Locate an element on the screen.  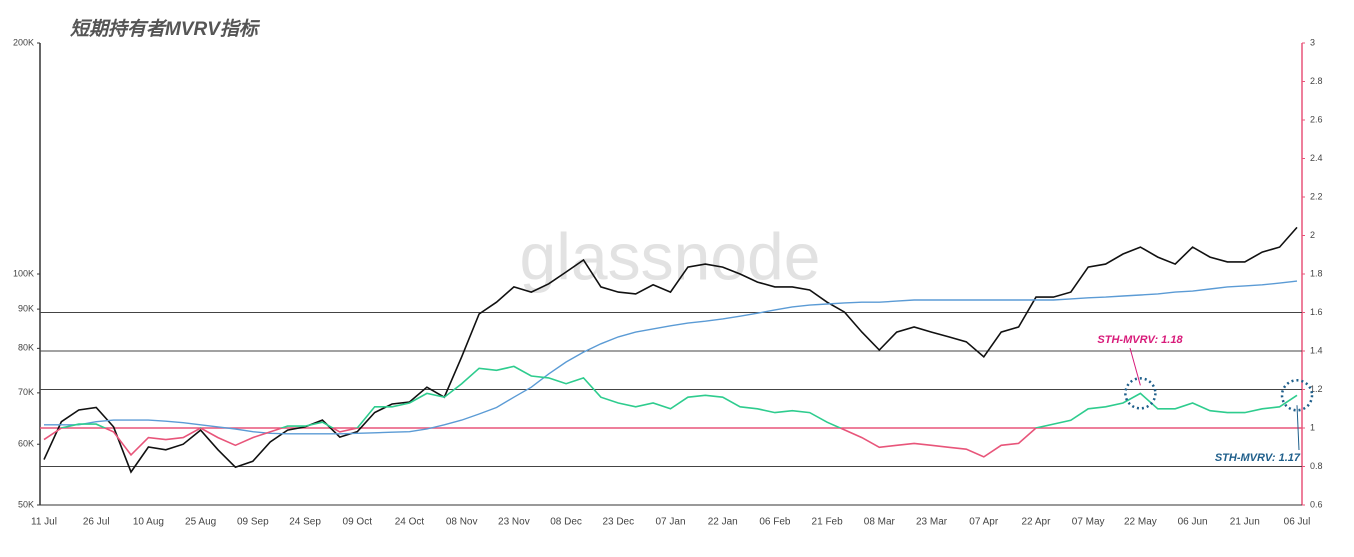
x-tick-label: 21 Jun is located at coordinates (1245, 522).